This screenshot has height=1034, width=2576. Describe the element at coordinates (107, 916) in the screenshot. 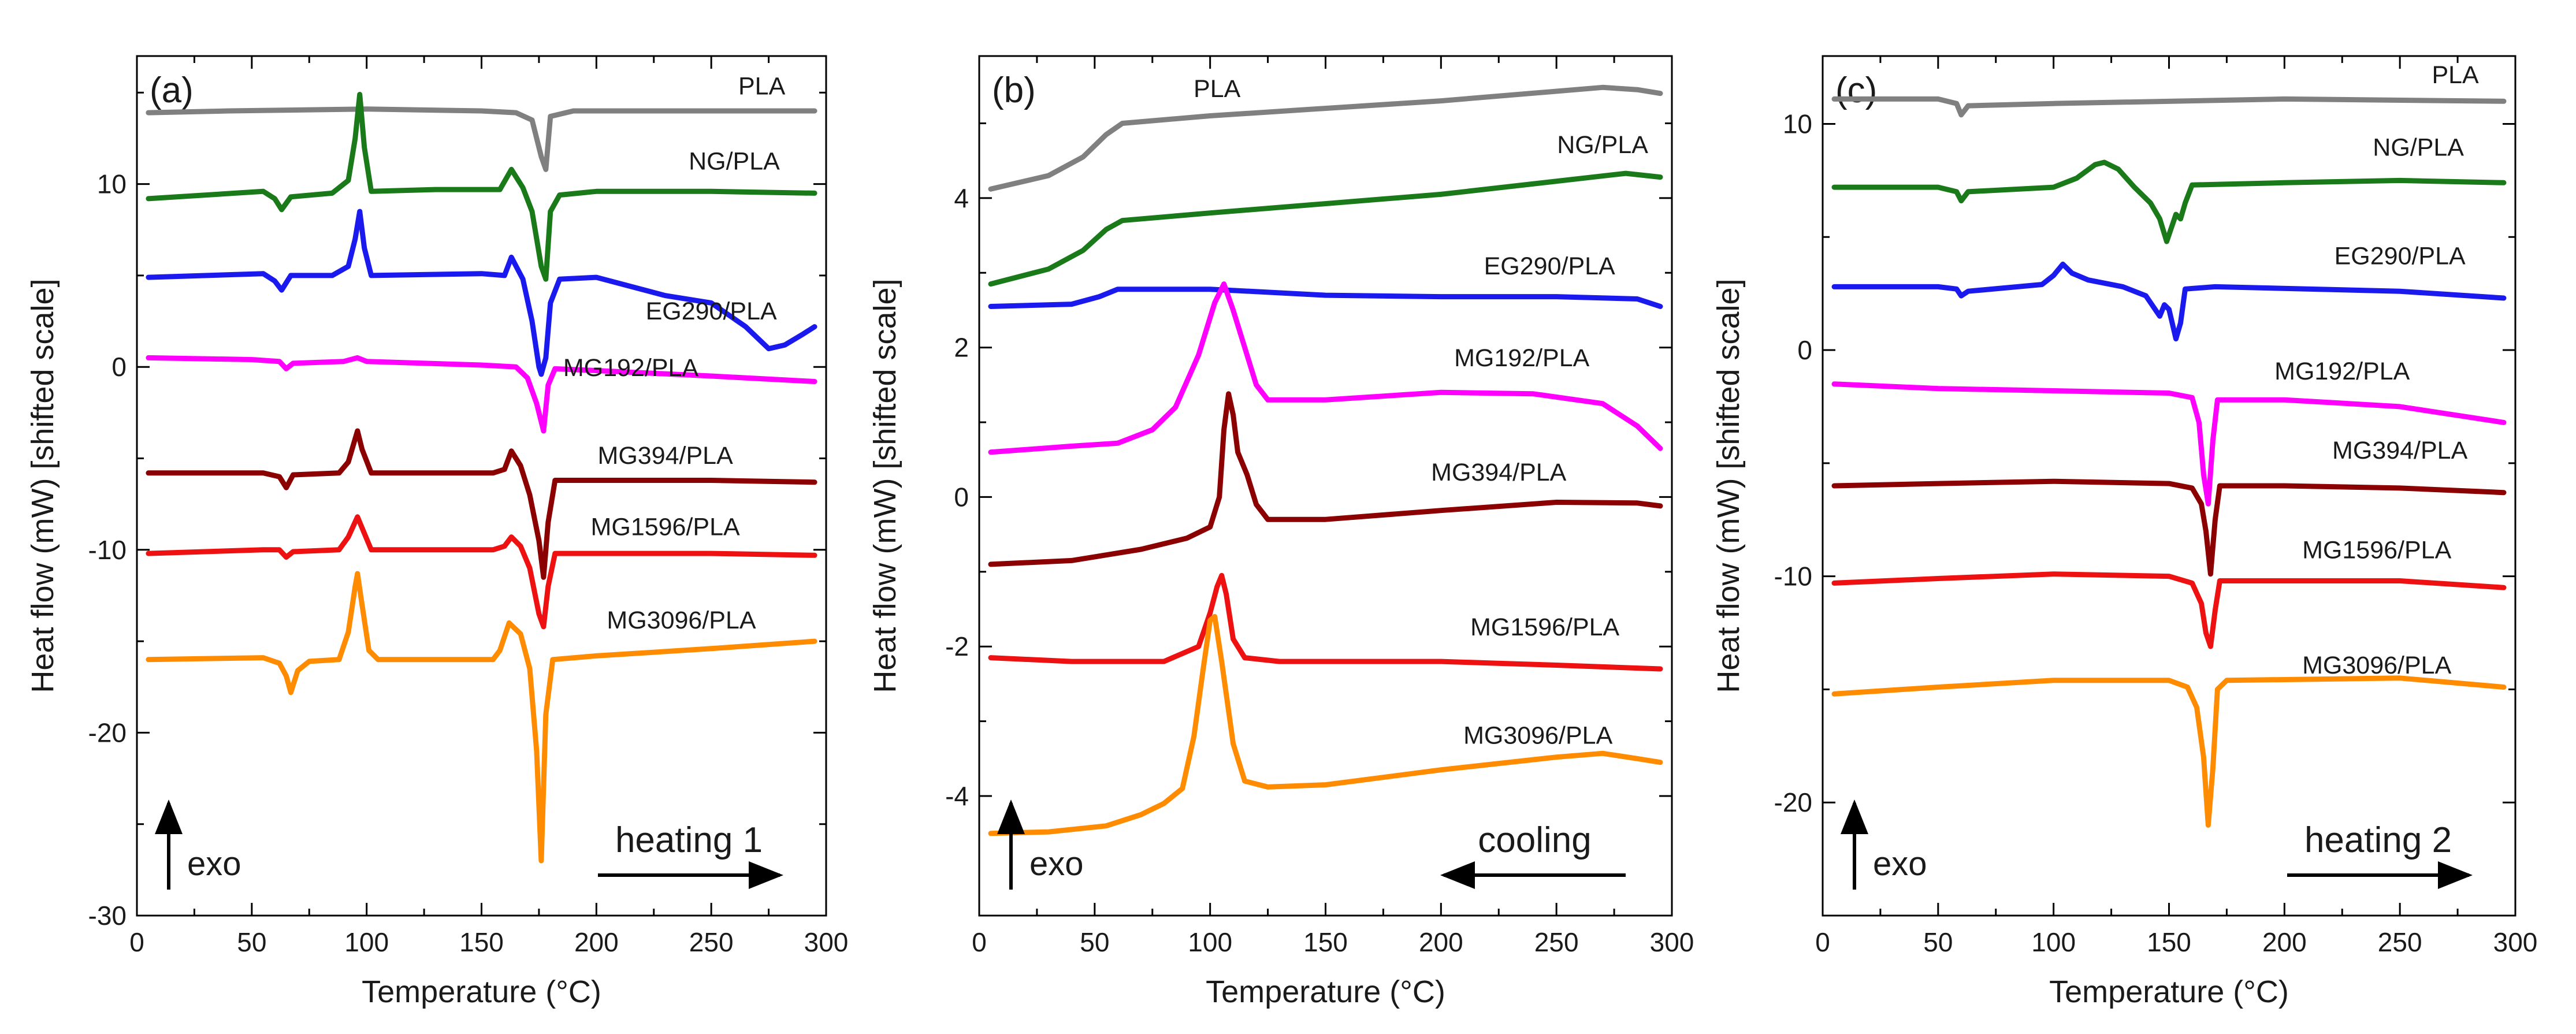

I see `y-tick-label: -30` at that location.